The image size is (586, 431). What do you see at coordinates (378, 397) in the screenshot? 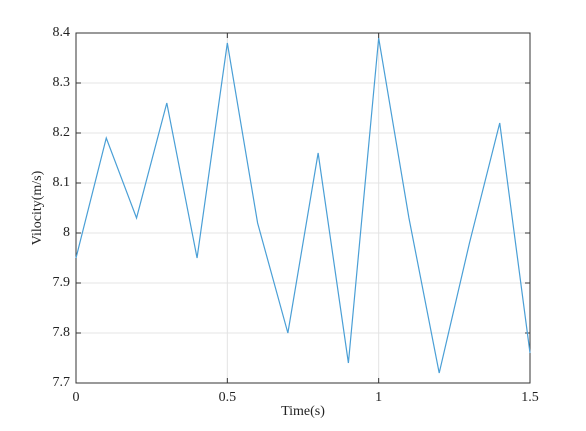
I see `x-tick-label: 1` at bounding box center [378, 397].